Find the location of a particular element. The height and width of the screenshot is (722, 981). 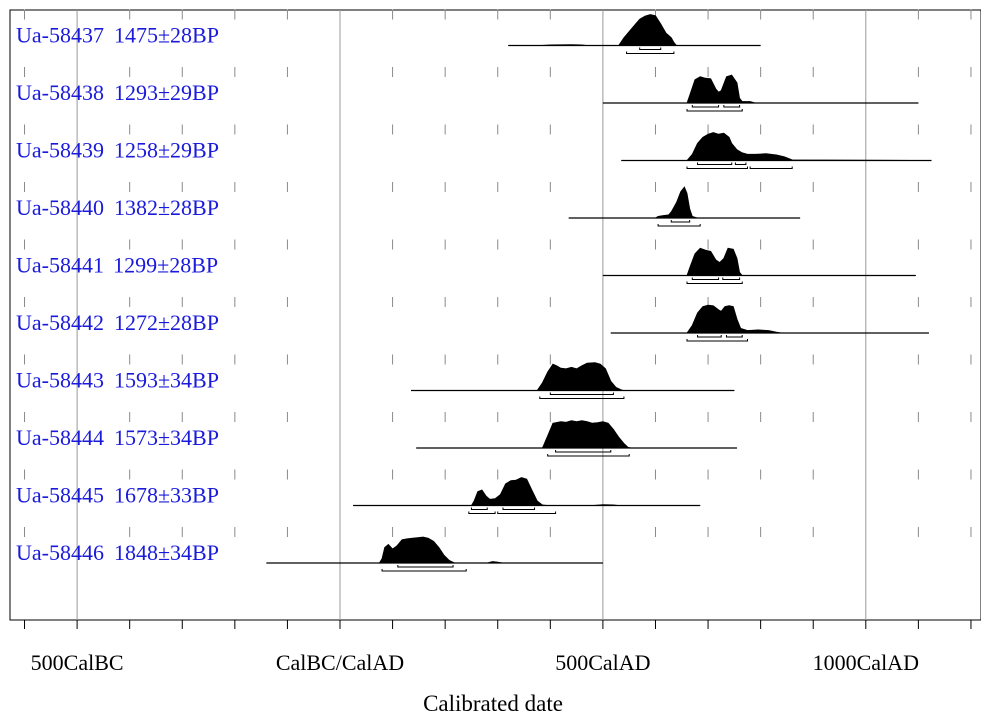

lab-id: Ua-58444 is located at coordinates (60, 437).